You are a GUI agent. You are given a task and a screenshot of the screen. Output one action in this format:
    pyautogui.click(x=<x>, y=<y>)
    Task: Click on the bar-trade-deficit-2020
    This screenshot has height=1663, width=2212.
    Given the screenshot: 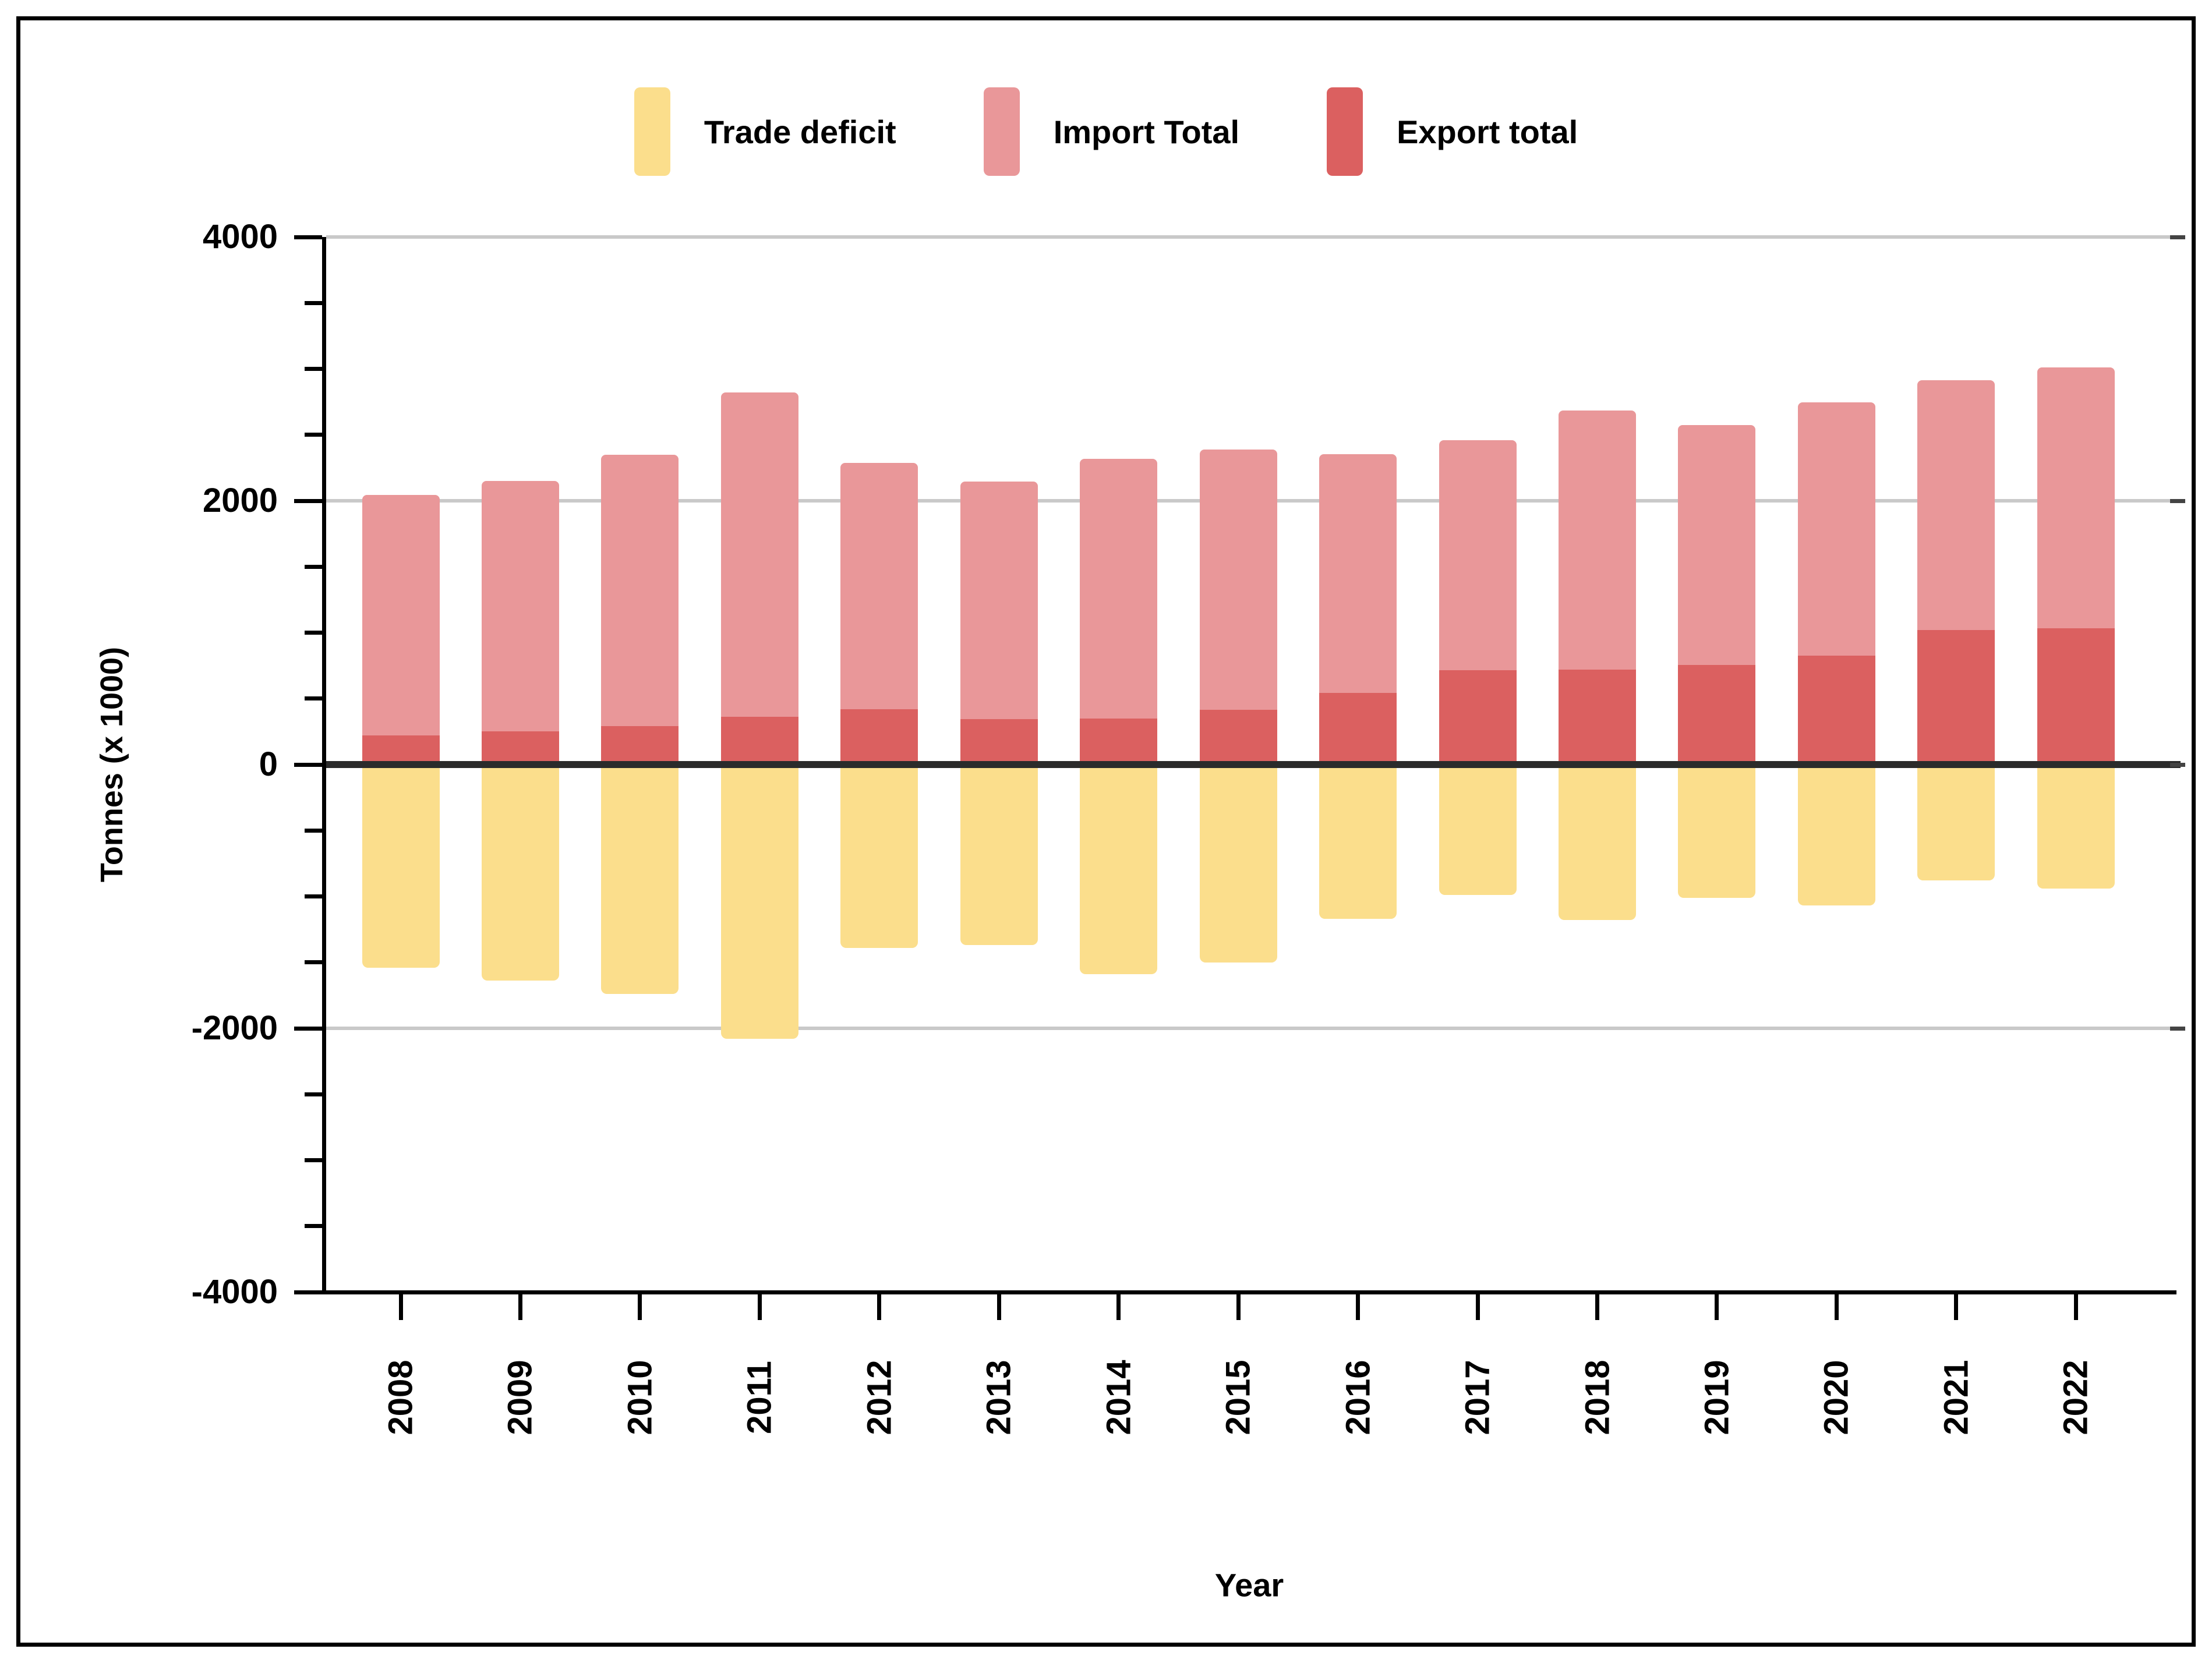 What is the action you would take?
    pyautogui.click(x=1836, y=836)
    